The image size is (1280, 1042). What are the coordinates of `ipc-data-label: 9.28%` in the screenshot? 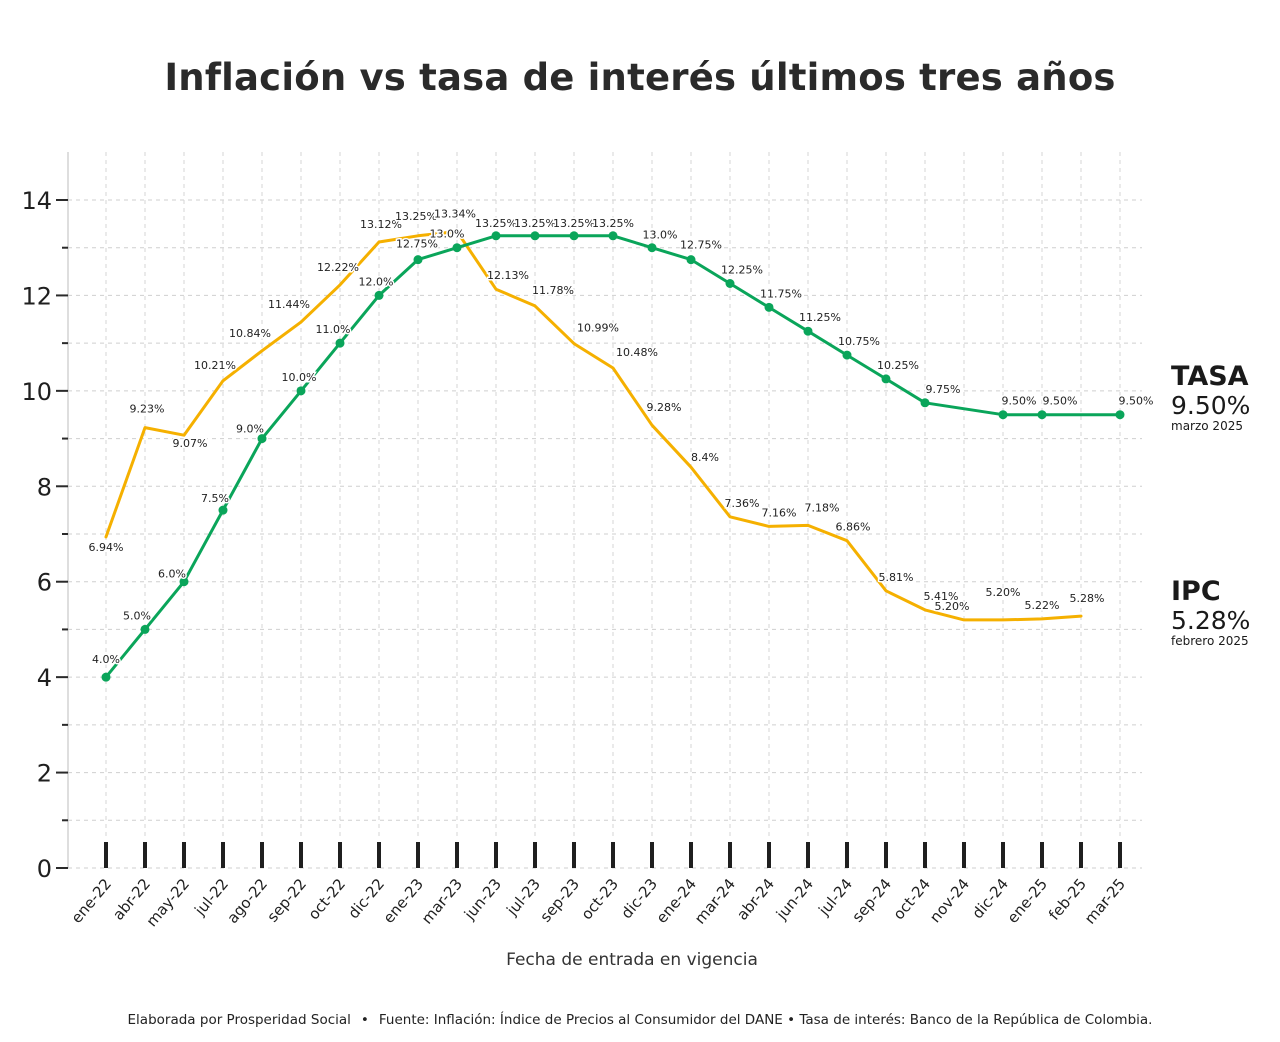 It's located at (664, 407).